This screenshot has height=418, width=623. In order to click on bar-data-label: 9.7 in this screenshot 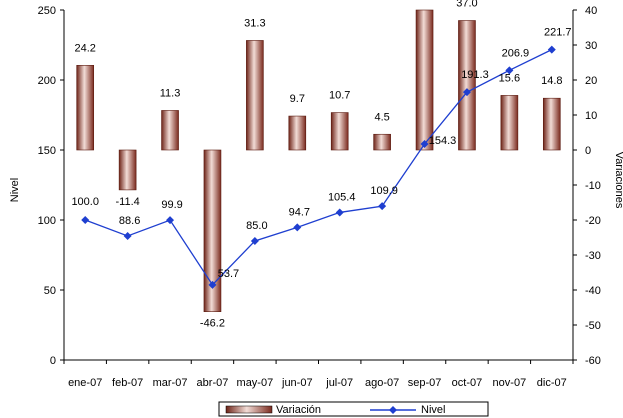, I will do `click(297, 99)`.